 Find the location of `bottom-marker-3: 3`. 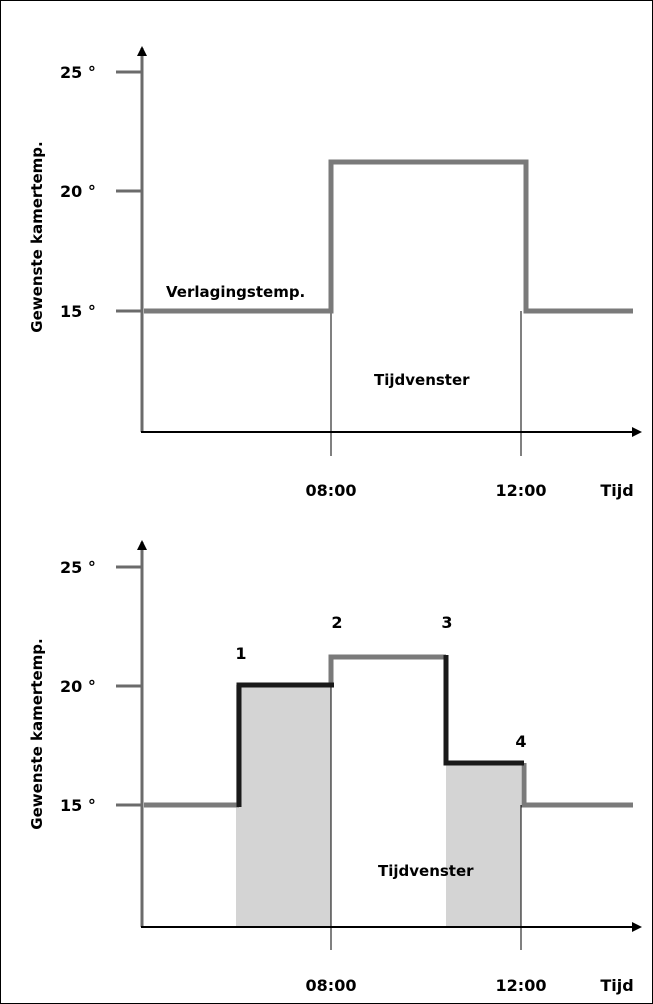

bottom-marker-3: 3 is located at coordinates (446, 622).